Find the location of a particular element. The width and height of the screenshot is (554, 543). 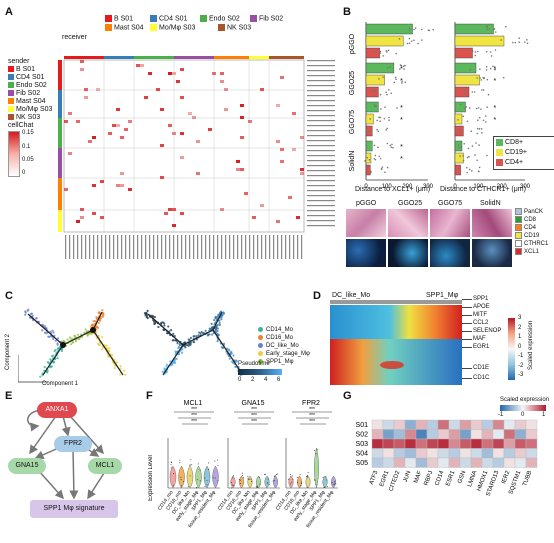

cellchat-tick: 0.15 is located at coordinates (28, 133).